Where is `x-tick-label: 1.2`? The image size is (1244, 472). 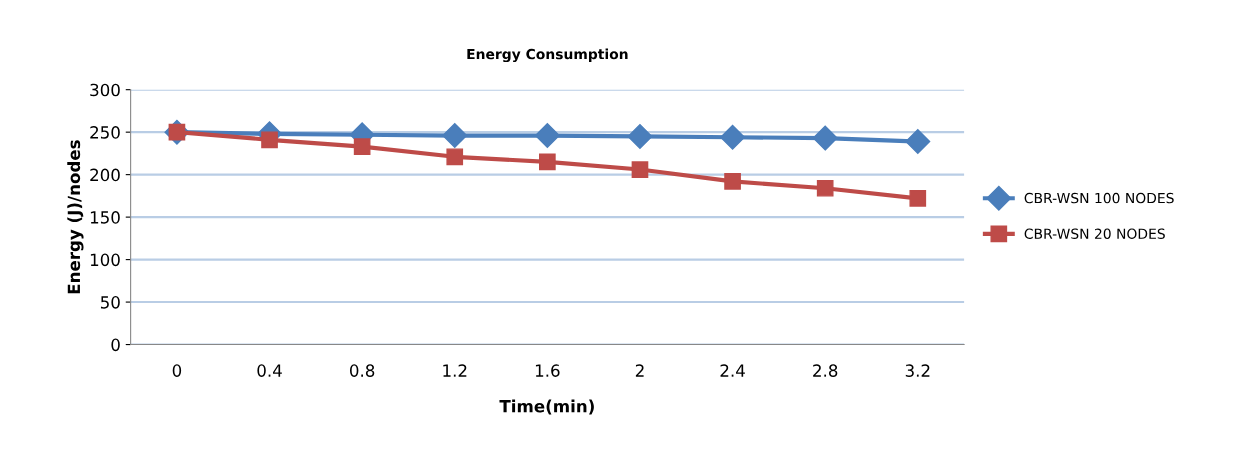 x-tick-label: 1.2 is located at coordinates (455, 370).